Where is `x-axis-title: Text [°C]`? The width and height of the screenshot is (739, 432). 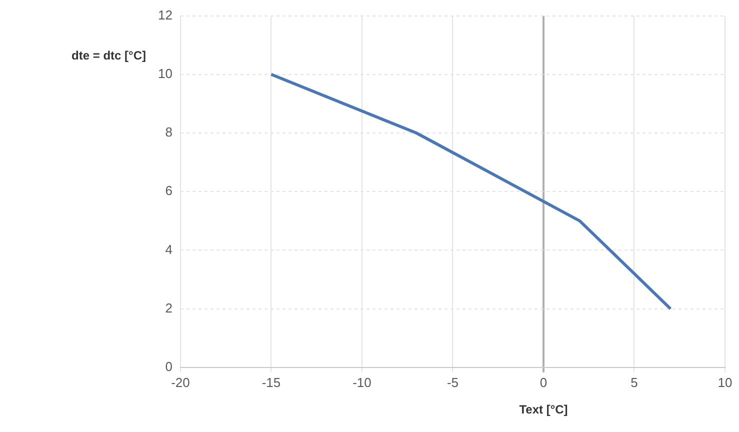 x-axis-title: Text [°C] is located at coordinates (543, 409).